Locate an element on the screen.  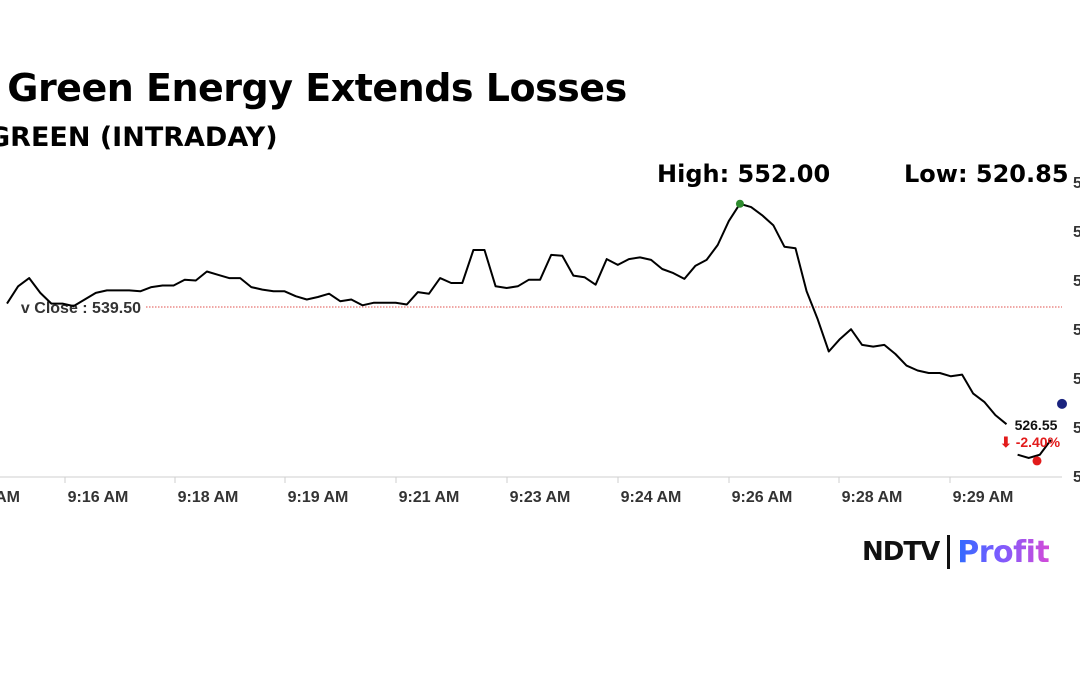
down-arrow-icon: ⬇ is located at coordinates (1006, 442).